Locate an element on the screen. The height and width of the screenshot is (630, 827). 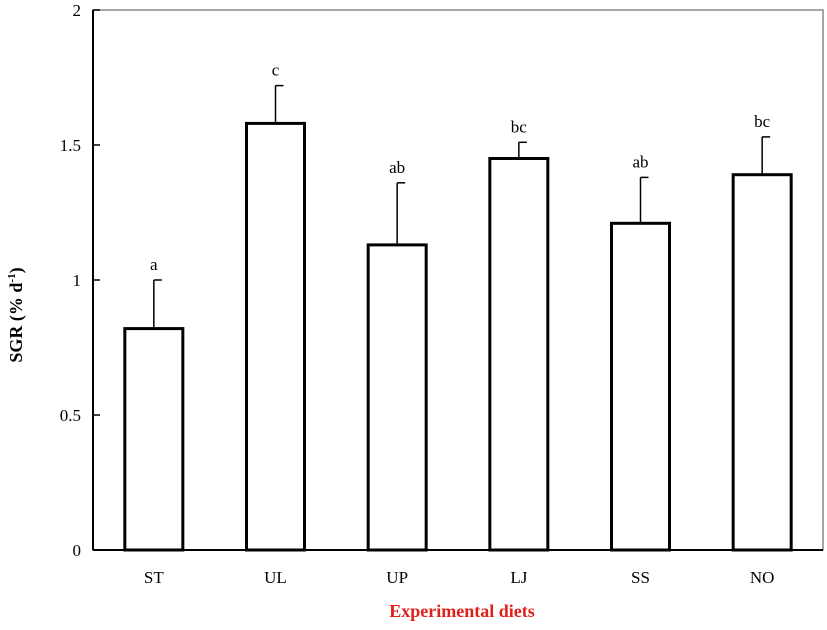
x-tick-label: ST is located at coordinates (154, 577).